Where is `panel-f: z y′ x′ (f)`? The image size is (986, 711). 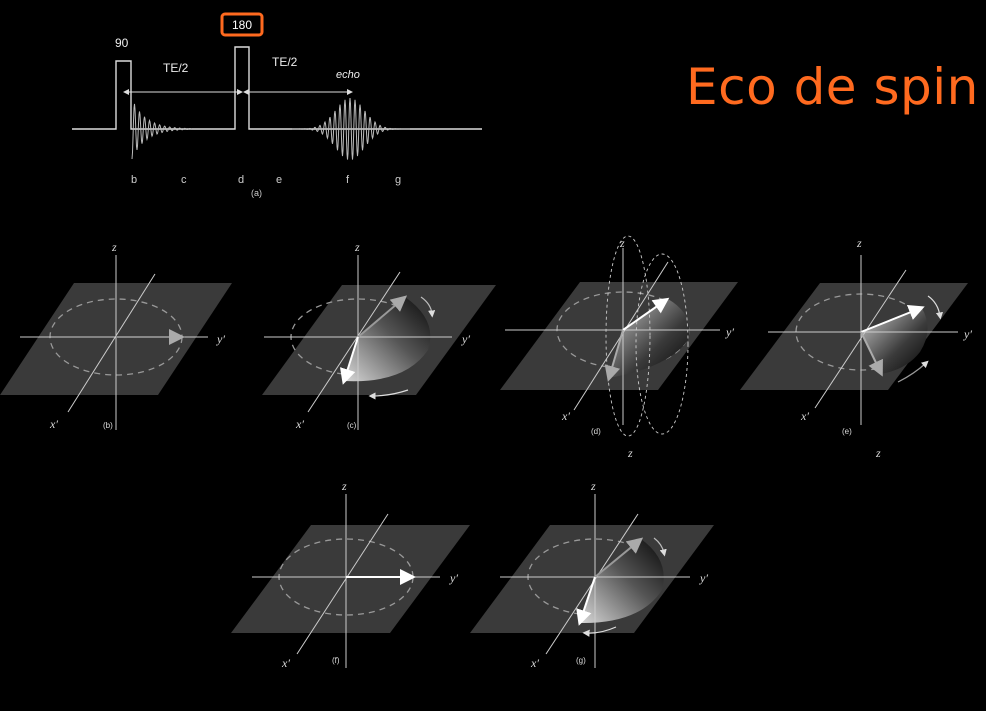
panel-f: z y′ x′ (f) is located at coordinates (350, 574).